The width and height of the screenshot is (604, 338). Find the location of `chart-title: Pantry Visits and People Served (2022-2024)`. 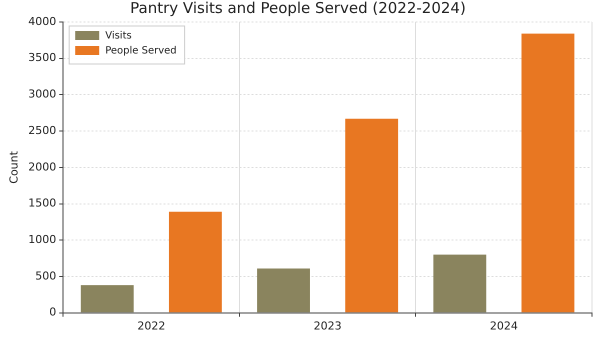

chart-title: Pantry Visits and People Served (2022-2024) is located at coordinates (298, 8).